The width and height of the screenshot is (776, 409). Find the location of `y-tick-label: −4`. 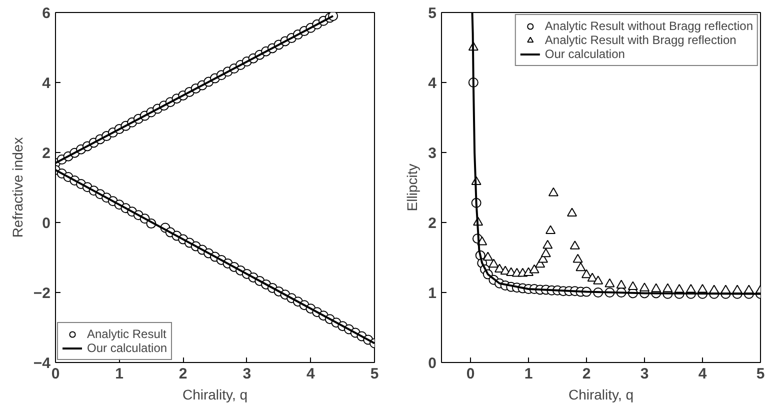

y-tick-label: −4 is located at coordinates (42, 363).